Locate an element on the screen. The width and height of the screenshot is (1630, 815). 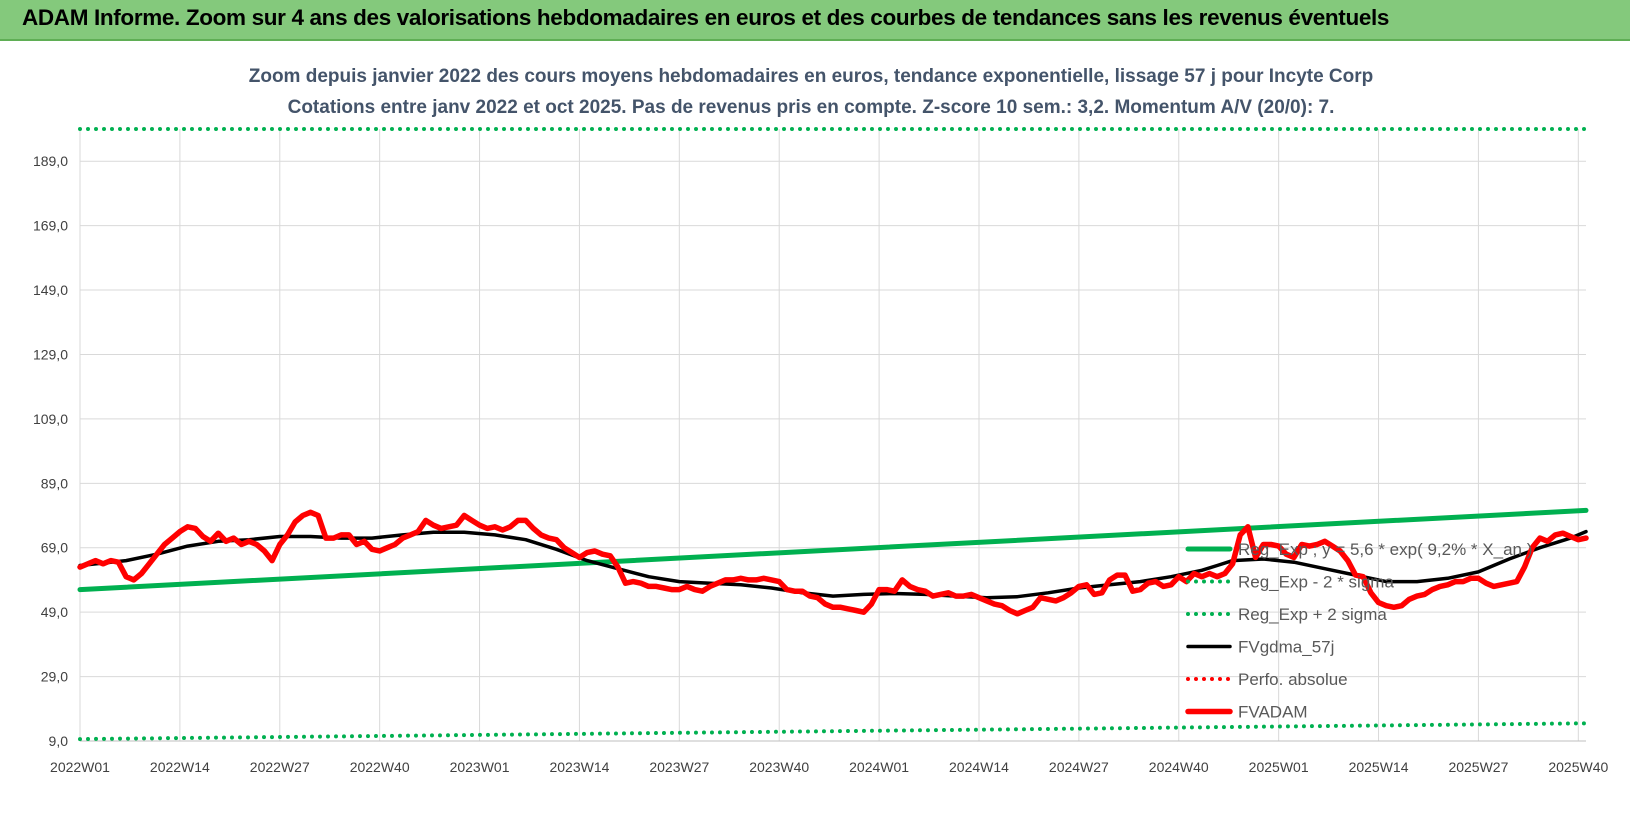
series-fvadam is located at coordinates (833, 563).